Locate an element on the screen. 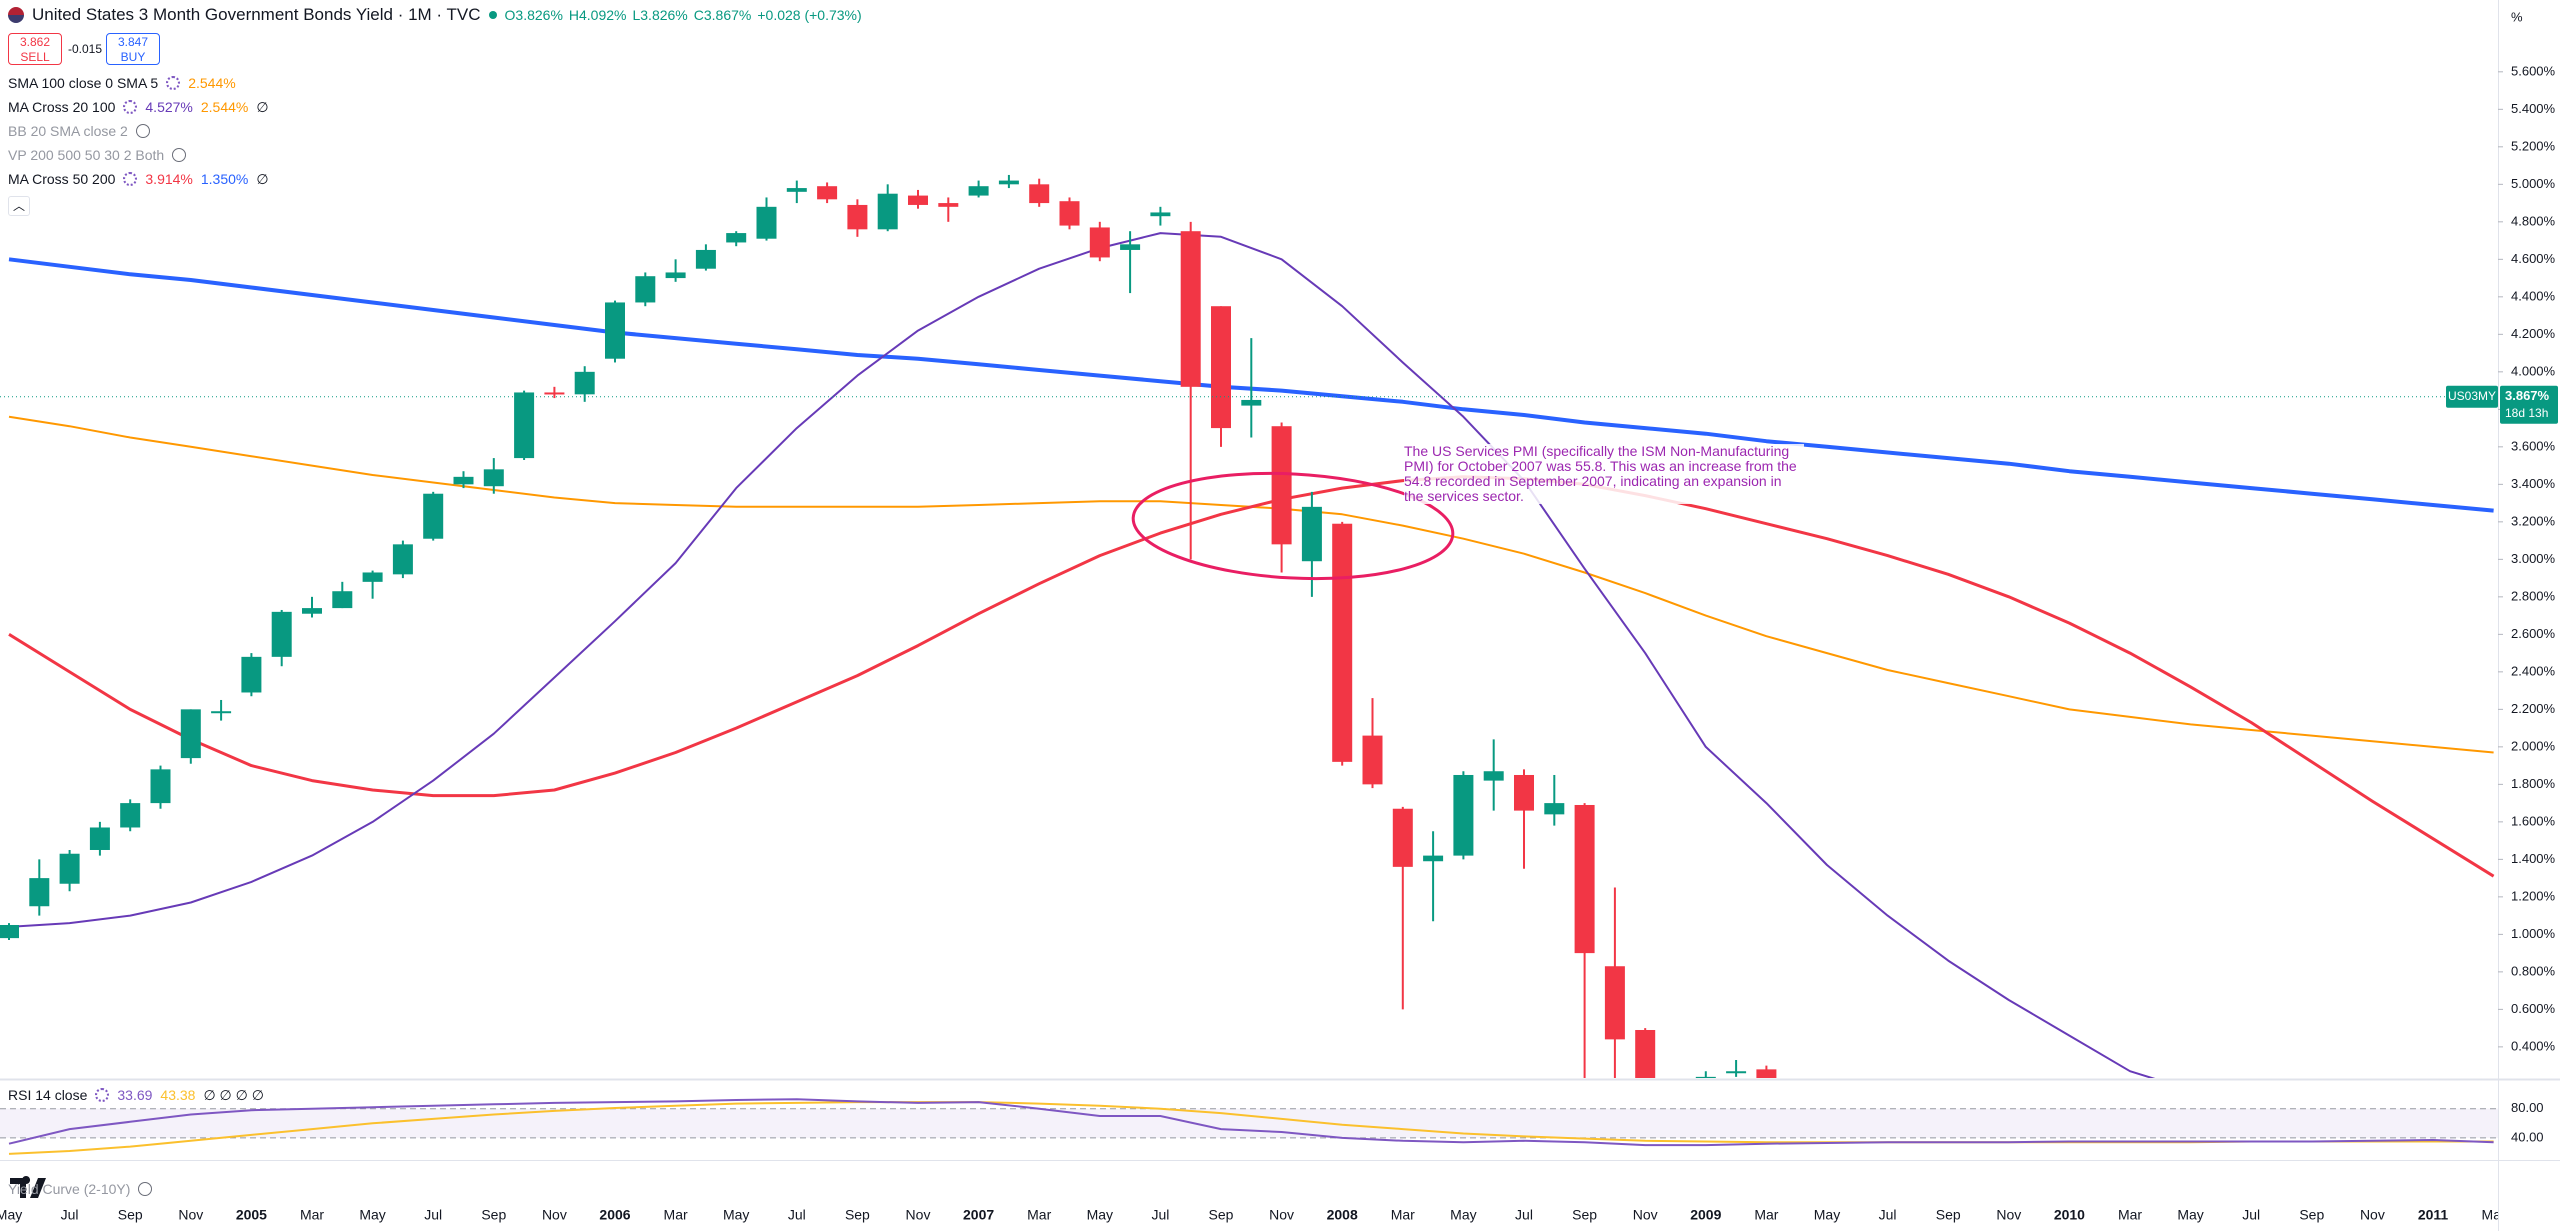 The height and width of the screenshot is (1231, 2560). x-tick-label: 2007 is located at coordinates (978, 1215).